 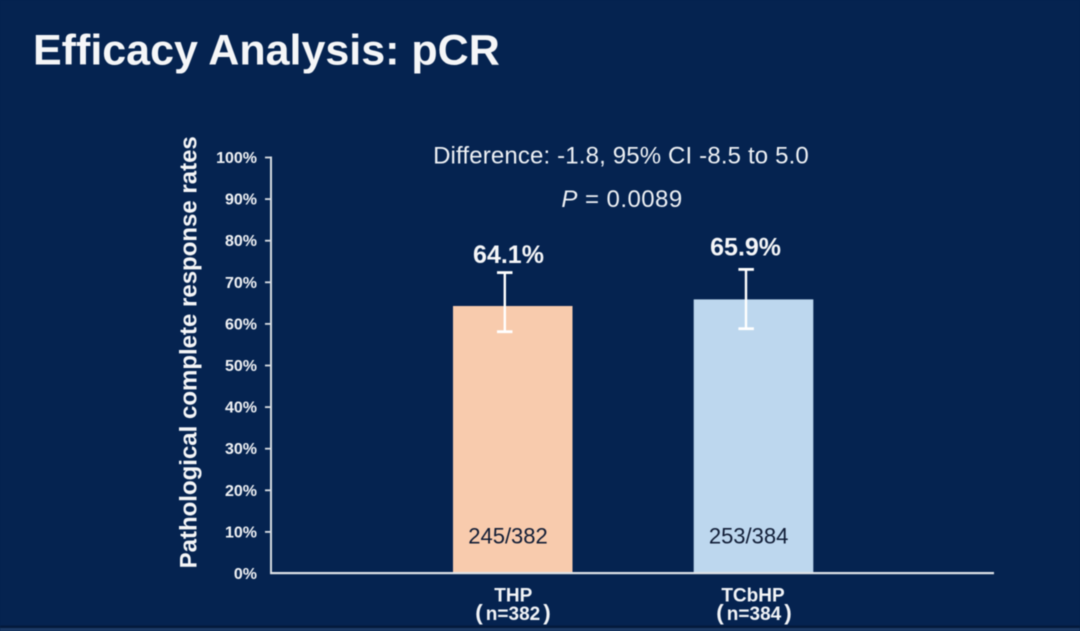 I want to click on svg-text: 50%, so click(x=241, y=366).